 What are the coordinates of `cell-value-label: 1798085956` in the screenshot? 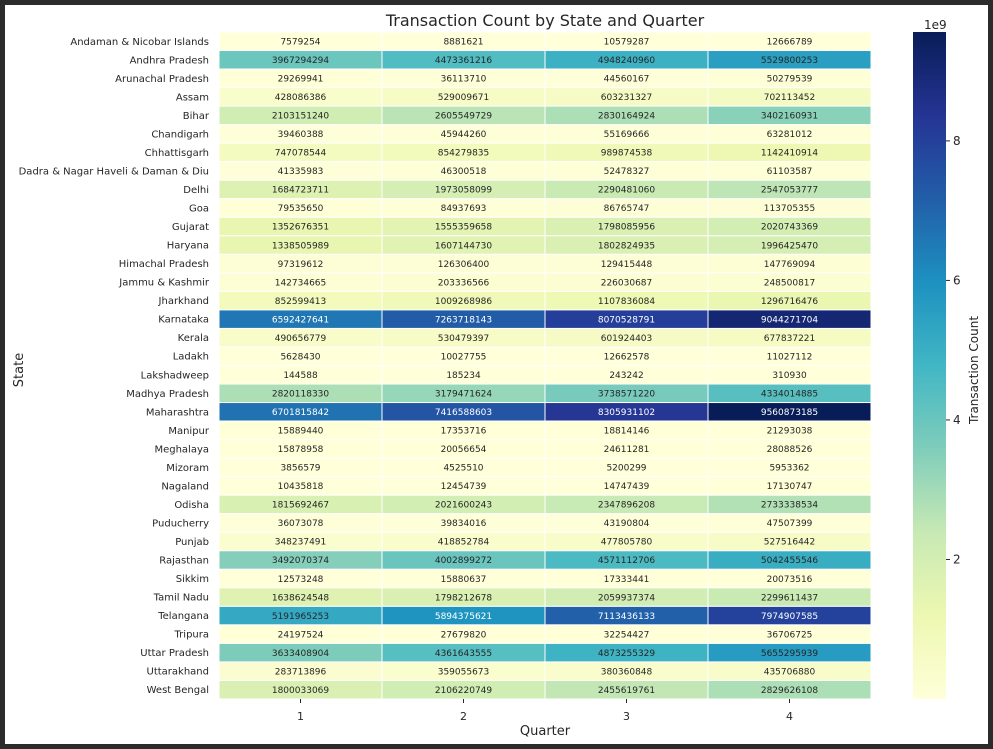 It's located at (627, 228).